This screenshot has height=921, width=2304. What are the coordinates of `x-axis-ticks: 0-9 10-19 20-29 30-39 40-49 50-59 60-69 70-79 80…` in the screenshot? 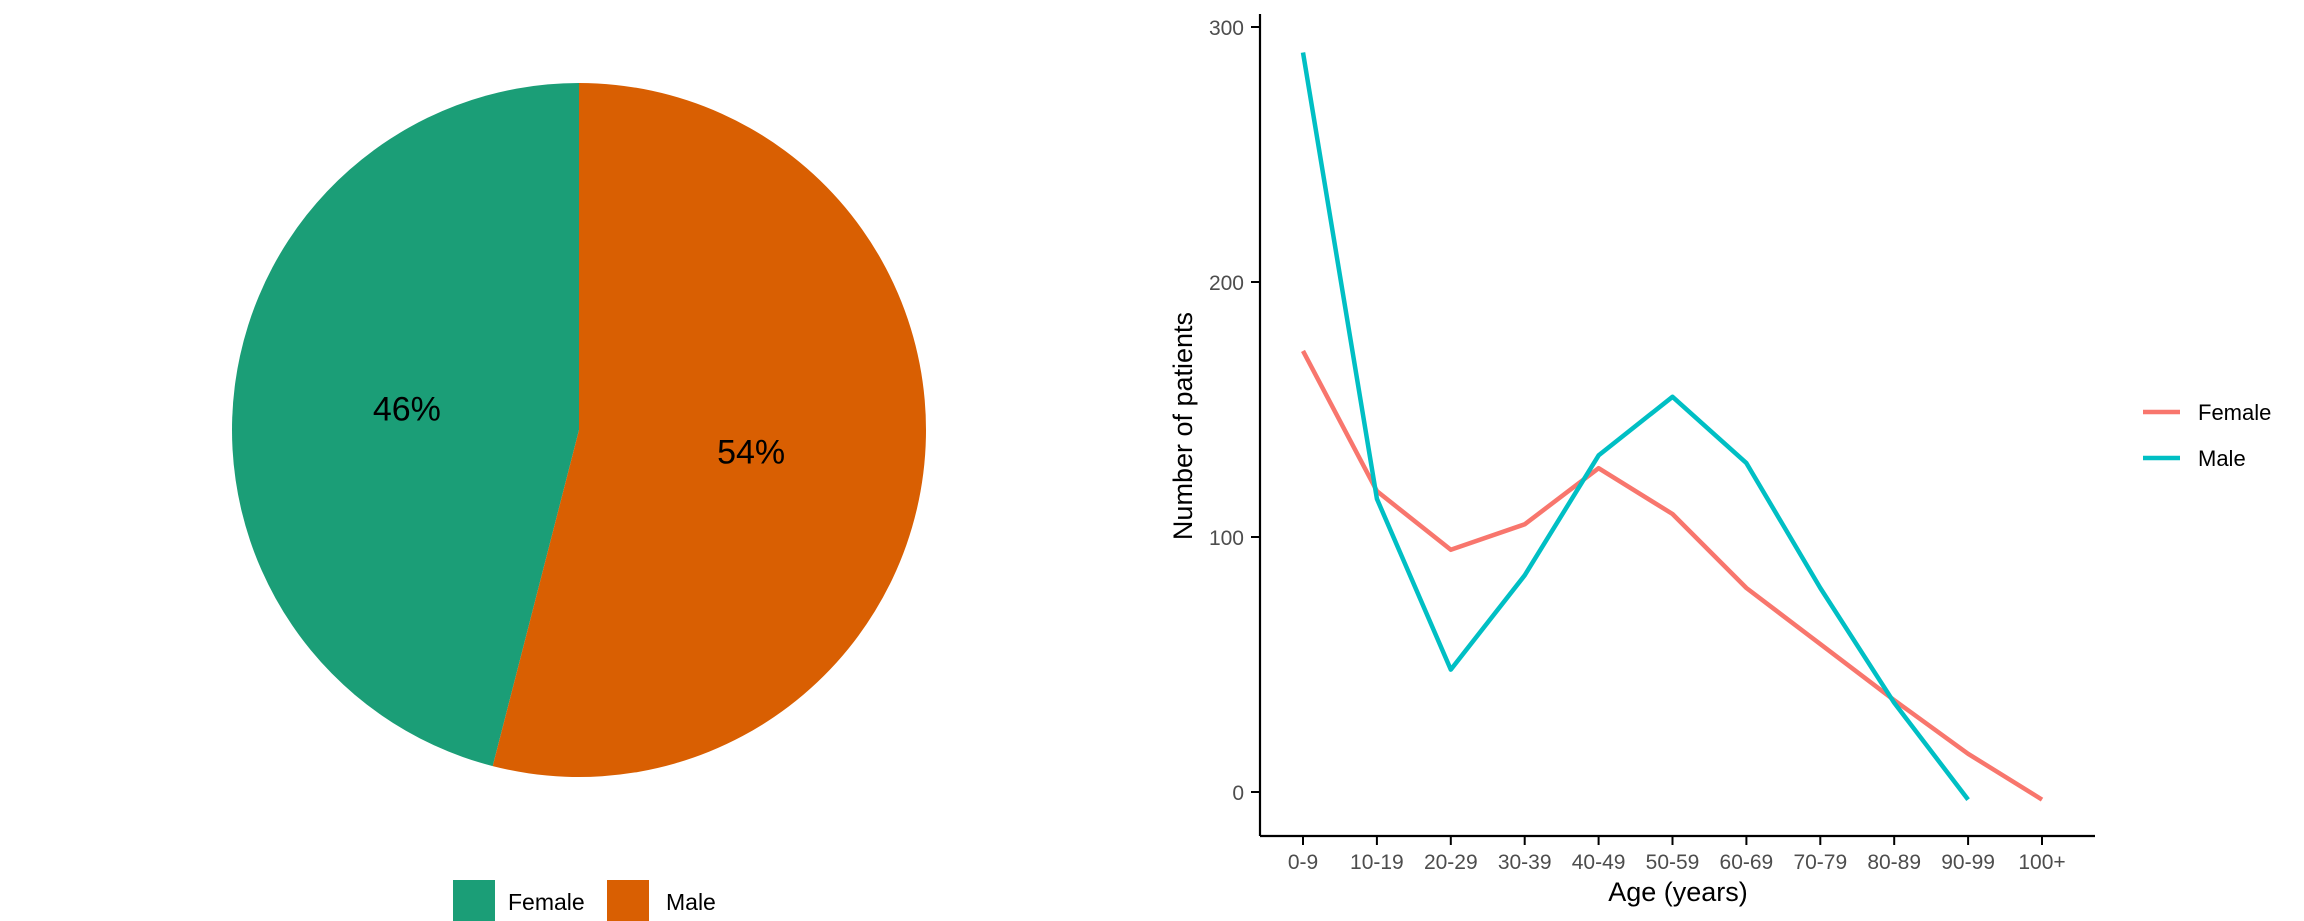 It's located at (1677, 855).